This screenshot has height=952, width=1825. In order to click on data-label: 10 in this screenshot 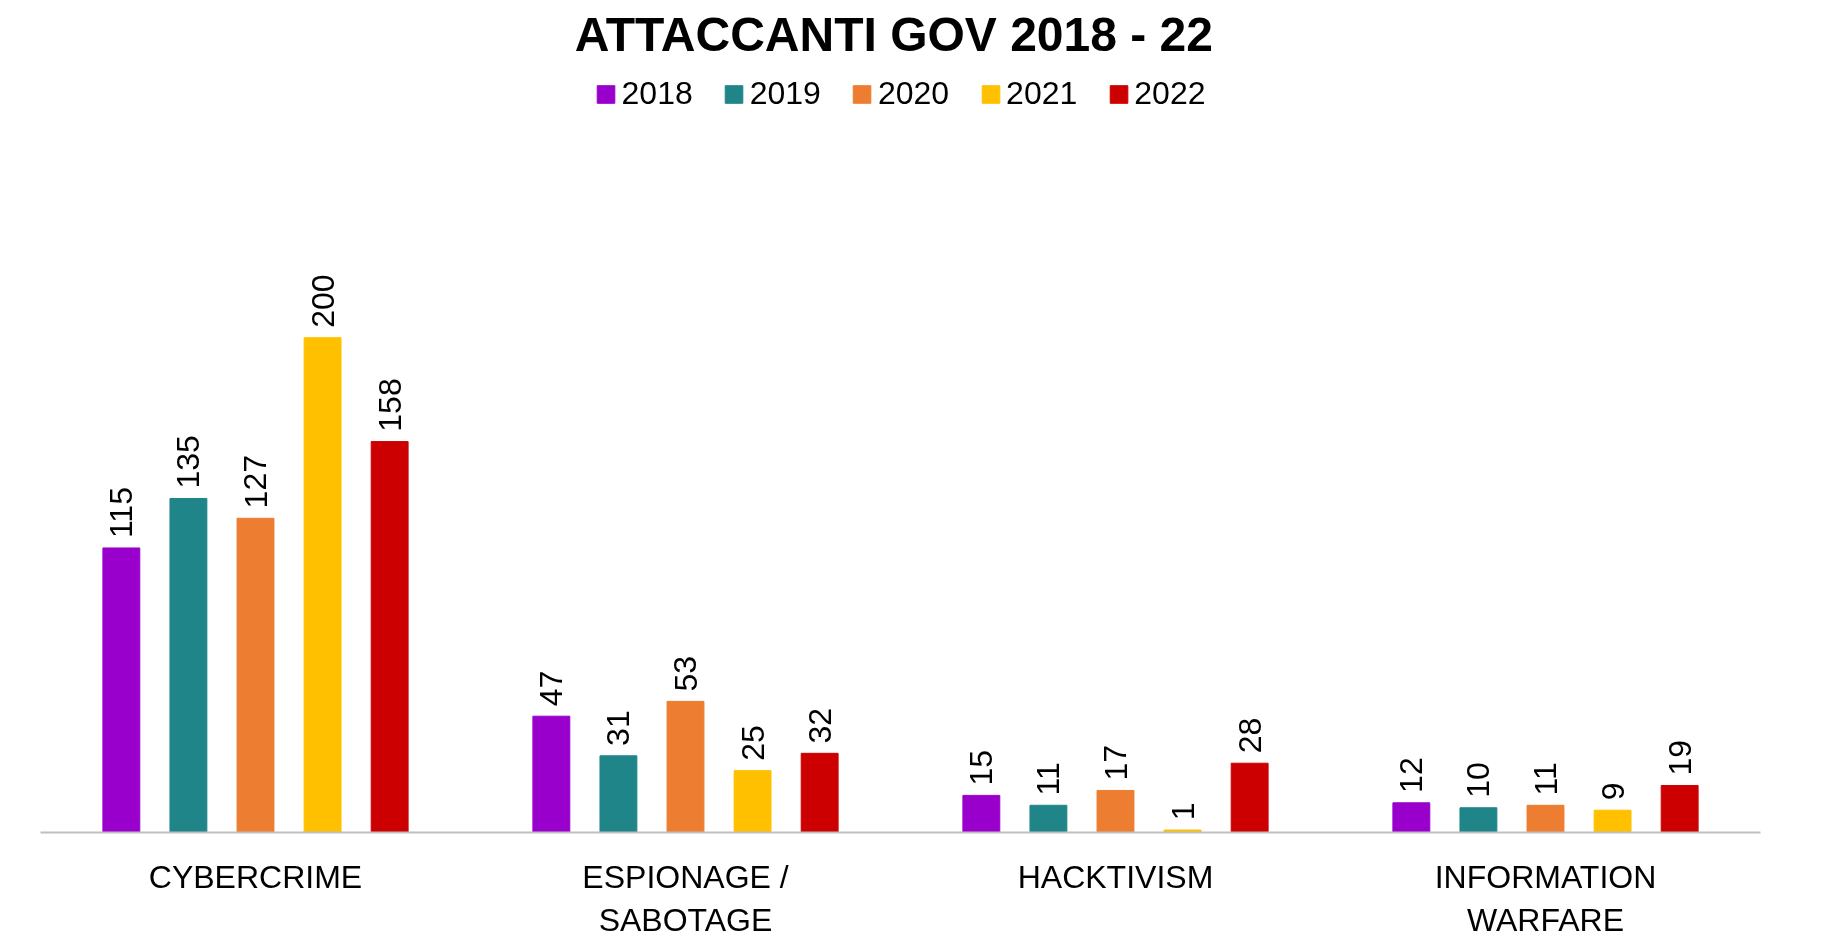, I will do `click(1478, 780)`.